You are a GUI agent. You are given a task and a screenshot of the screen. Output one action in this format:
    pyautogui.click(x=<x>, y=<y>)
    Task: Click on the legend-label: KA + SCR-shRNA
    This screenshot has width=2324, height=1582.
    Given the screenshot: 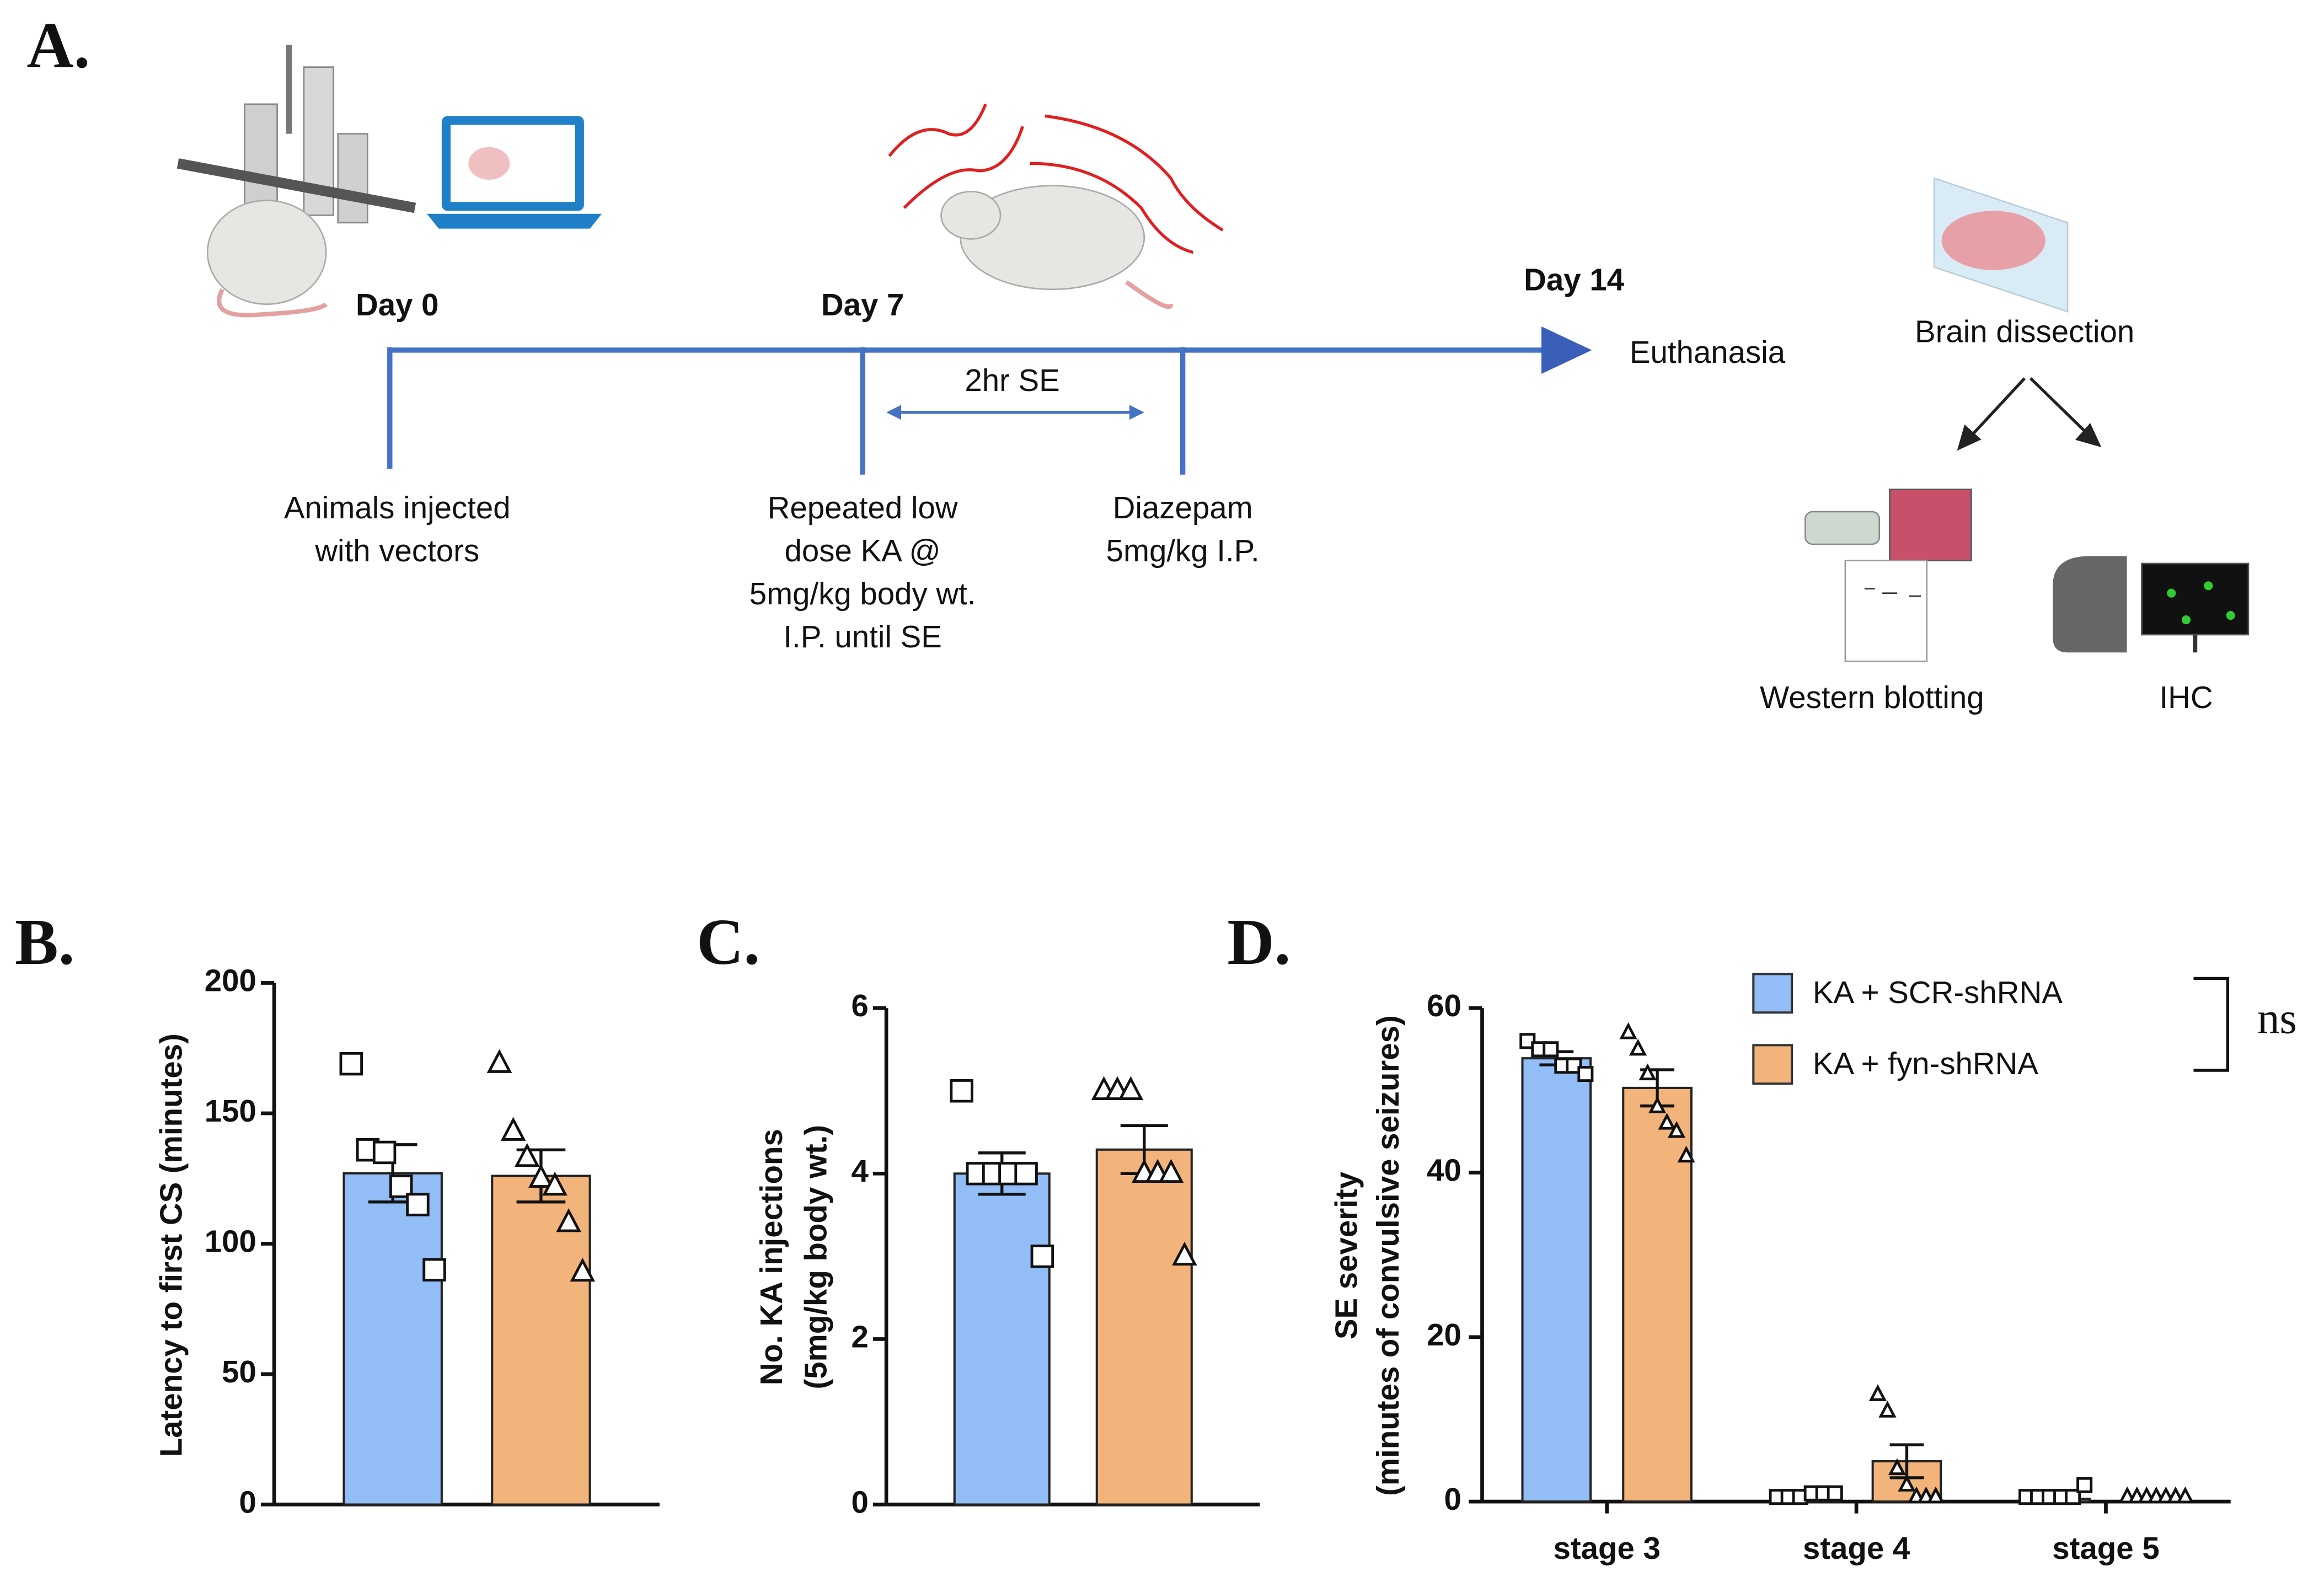 What is the action you would take?
    pyautogui.click(x=1938, y=993)
    